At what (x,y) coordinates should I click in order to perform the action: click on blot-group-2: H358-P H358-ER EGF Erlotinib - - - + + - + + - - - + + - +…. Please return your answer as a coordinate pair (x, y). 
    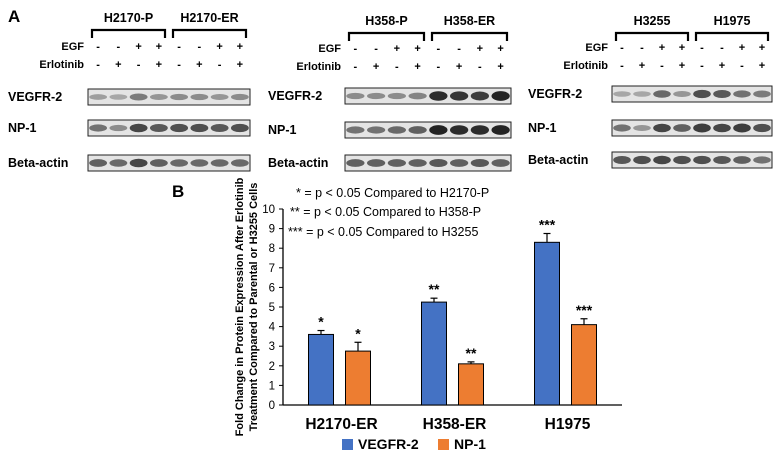
    Looking at the image, I should click on (390, 93).